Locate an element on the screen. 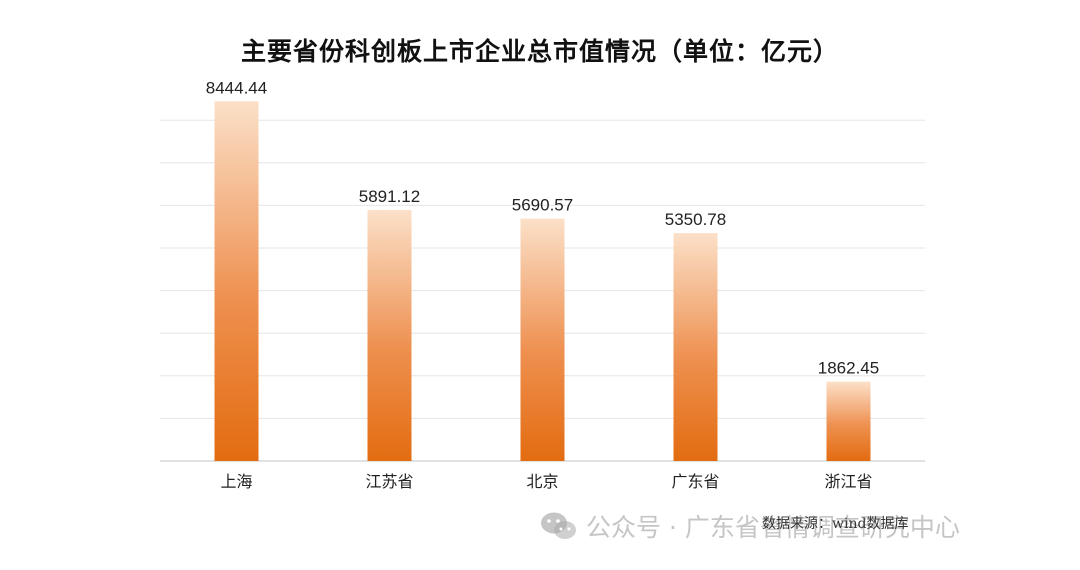 The image size is (1080, 570). category-tick-label: 广东省 is located at coordinates (695, 481).